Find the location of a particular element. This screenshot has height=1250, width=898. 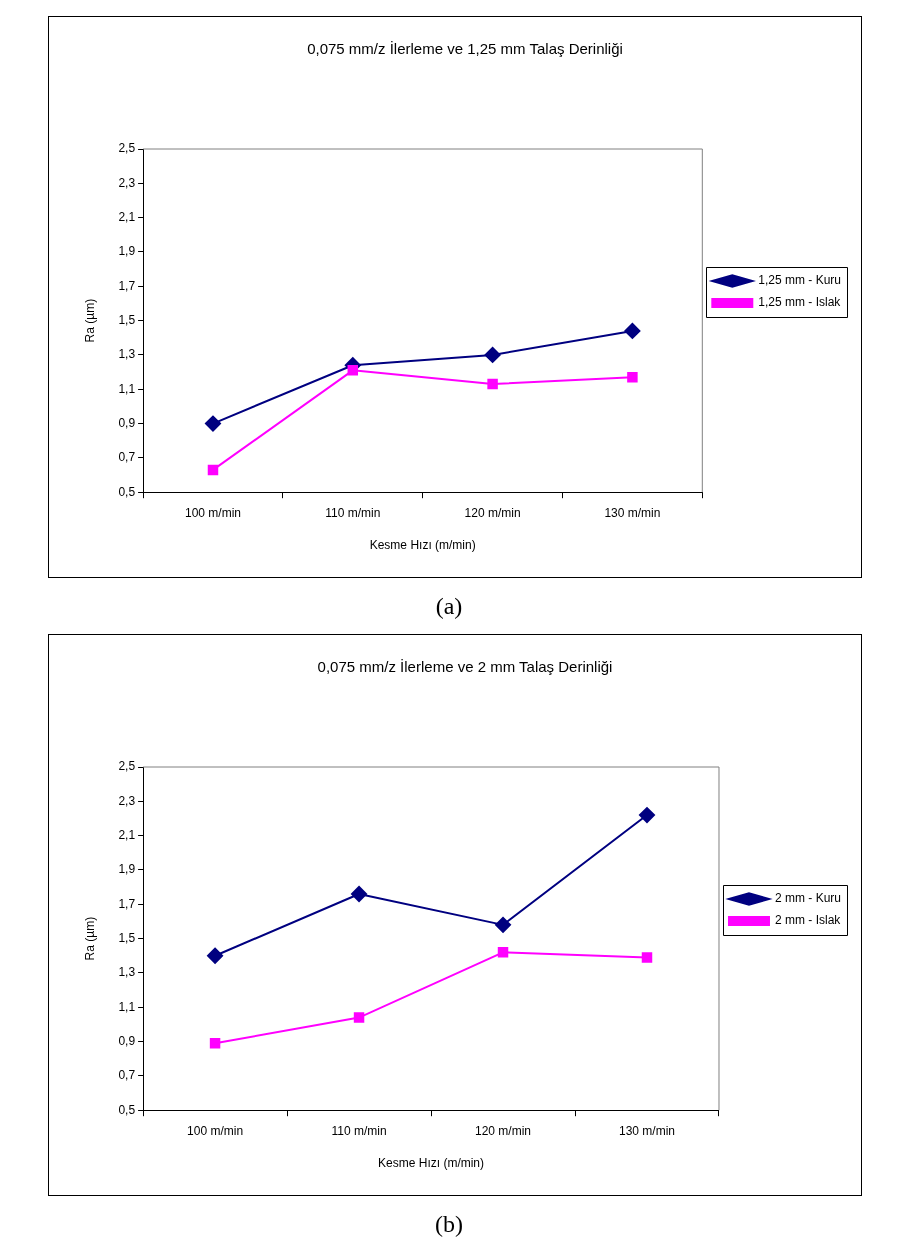

legend-label: 1,25 mm - Islak is located at coordinates (800, 302).